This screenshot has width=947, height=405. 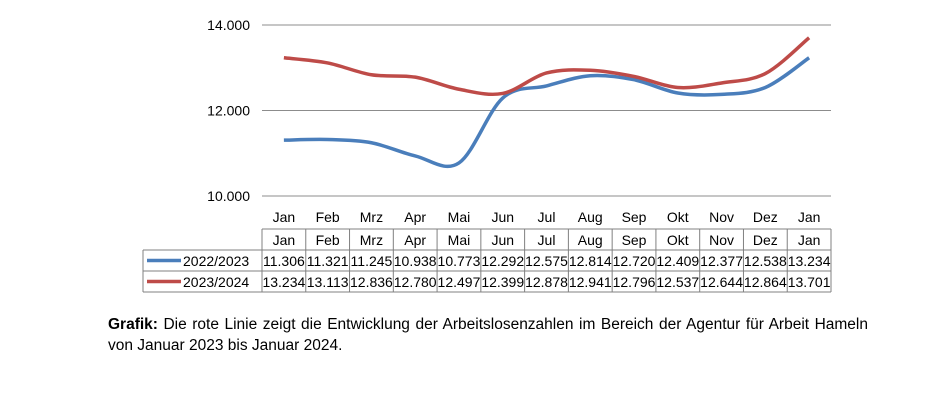 What do you see at coordinates (678, 217) in the screenshot?
I see `x-tick-label: Okt` at bounding box center [678, 217].